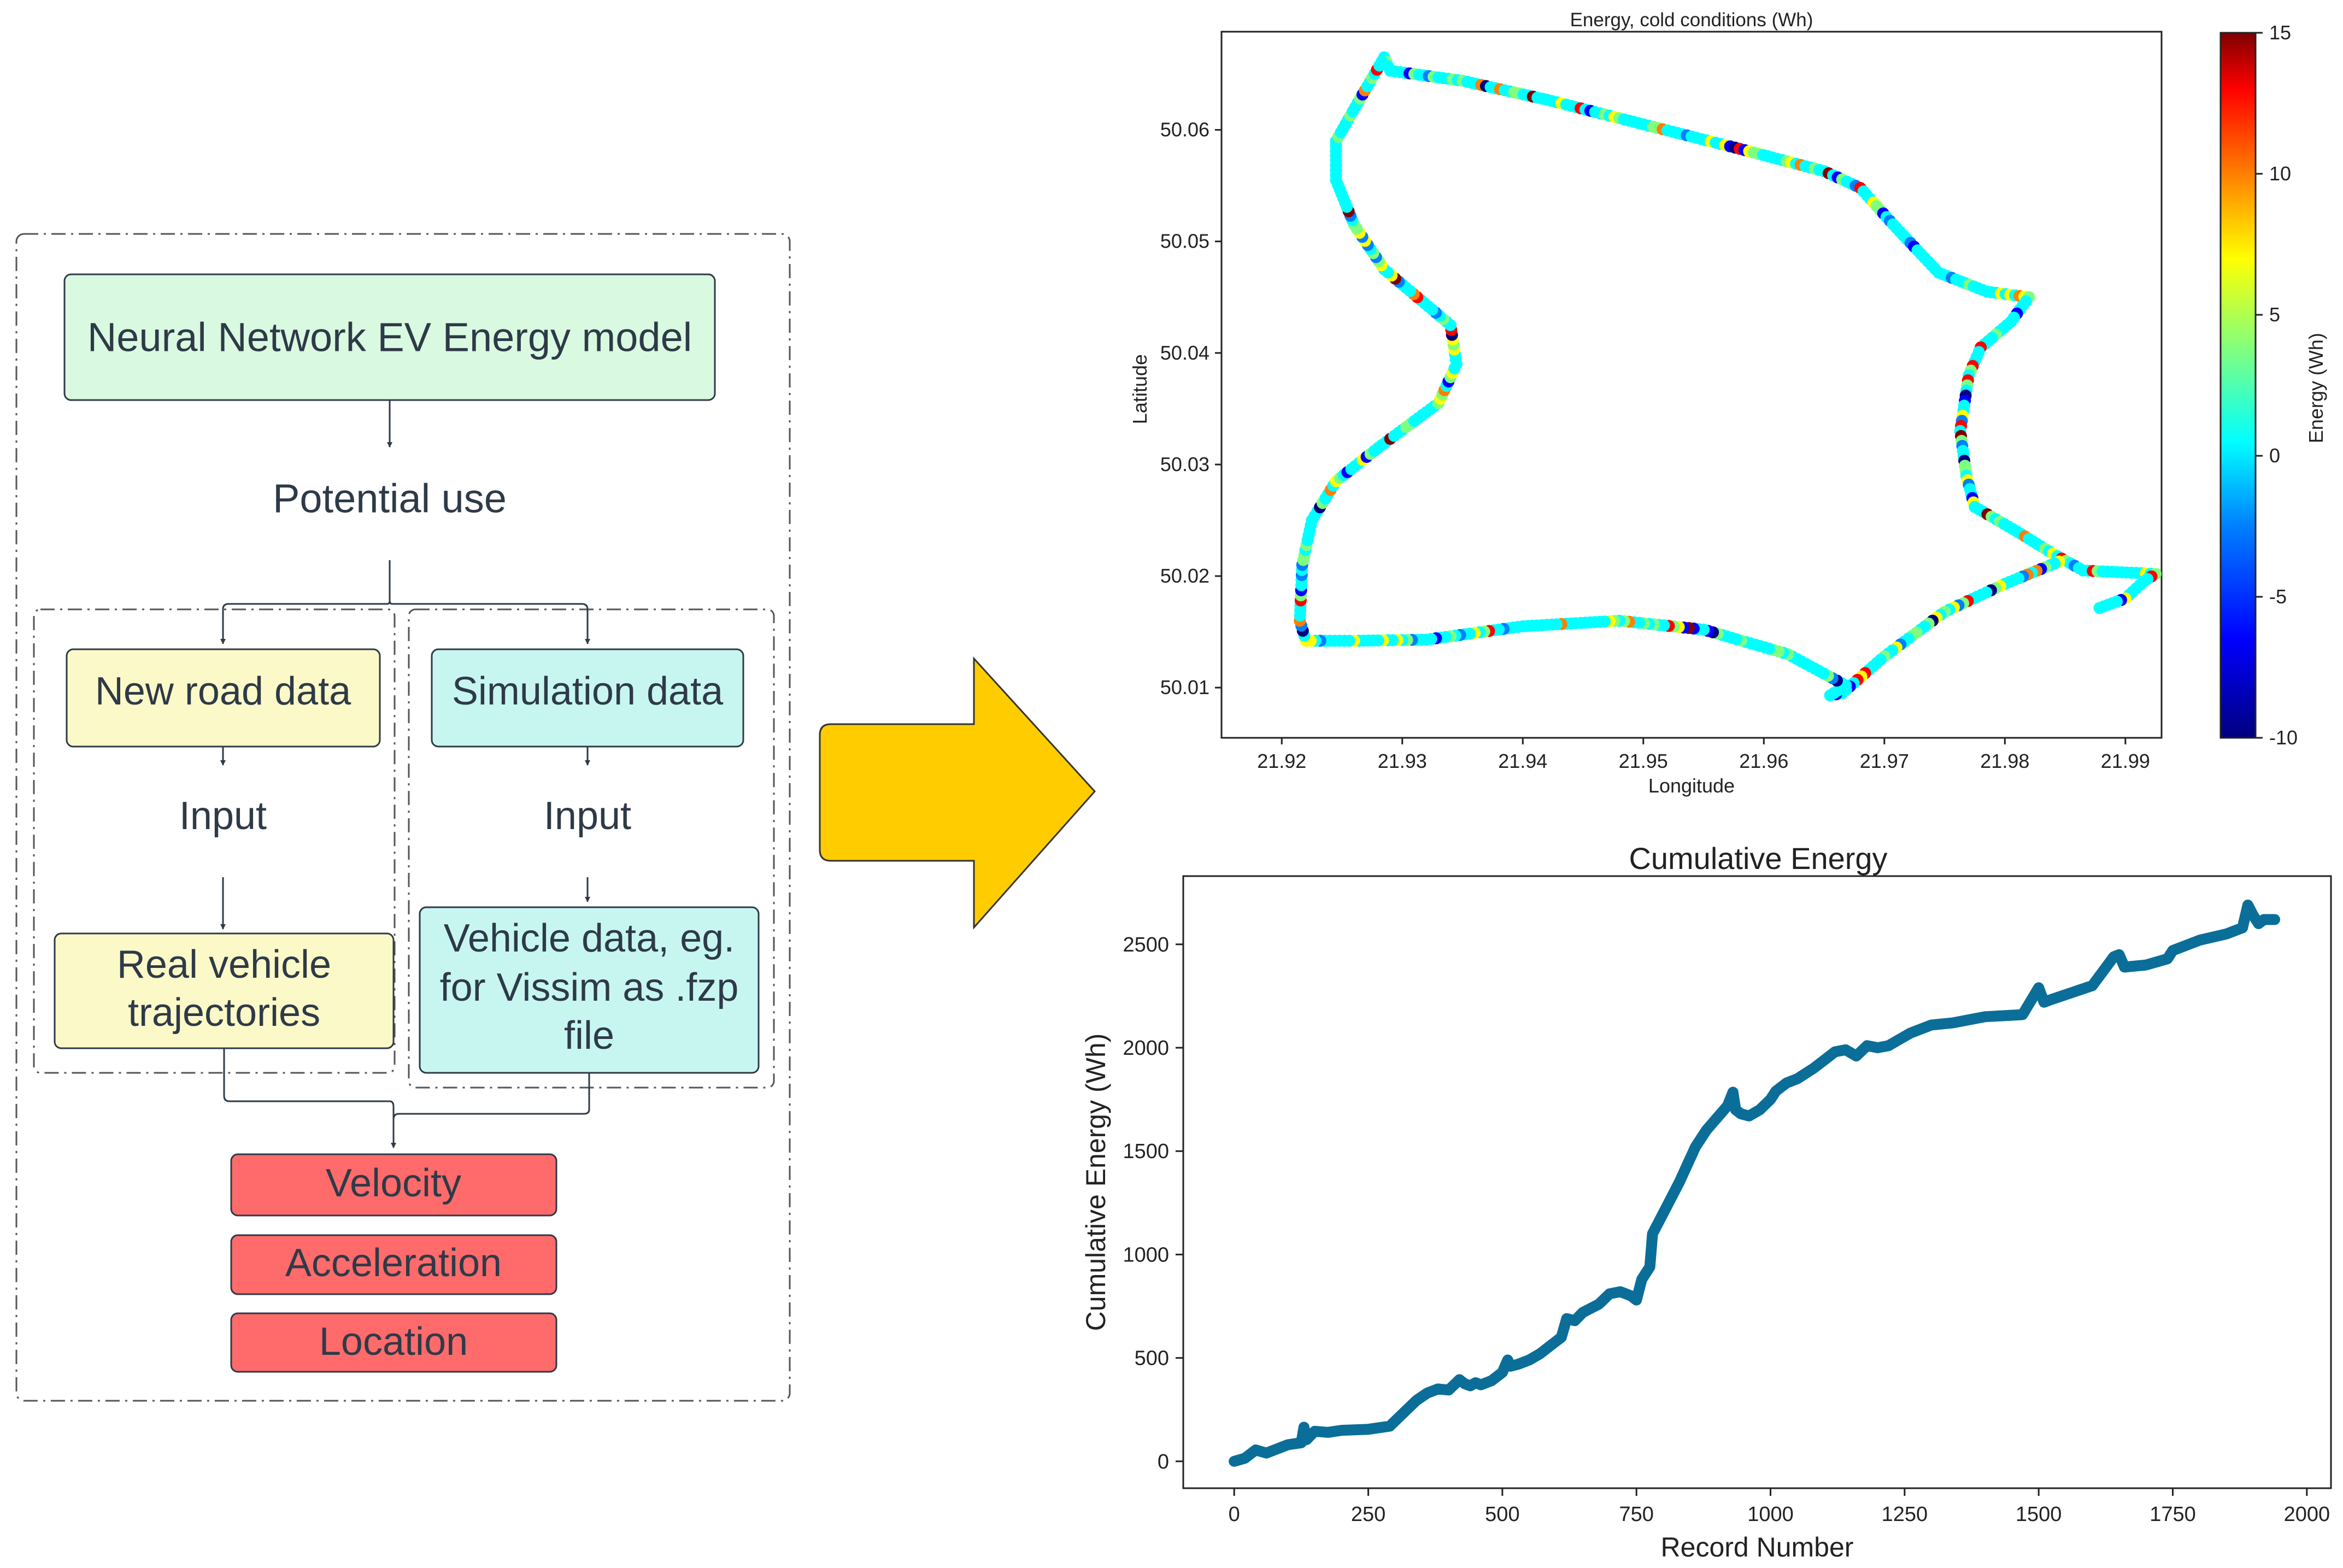 The image size is (2343, 1568). What do you see at coordinates (224, 964) in the screenshot?
I see `real-vehicle-line1: Real vehicle` at bounding box center [224, 964].